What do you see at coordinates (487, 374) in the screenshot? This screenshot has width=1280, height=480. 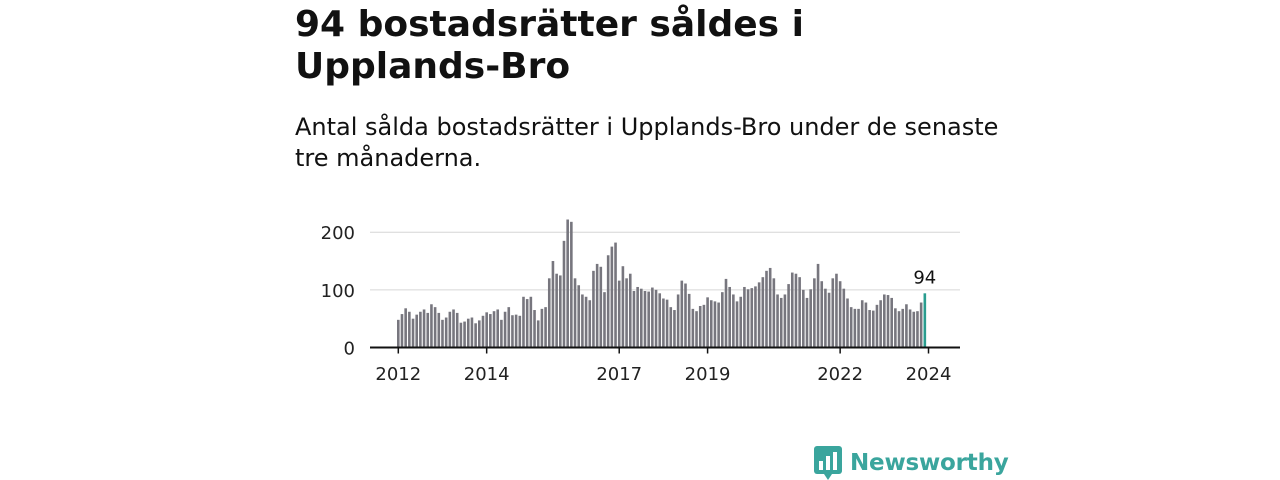 I see `x-tick-label: 2014` at bounding box center [487, 374].